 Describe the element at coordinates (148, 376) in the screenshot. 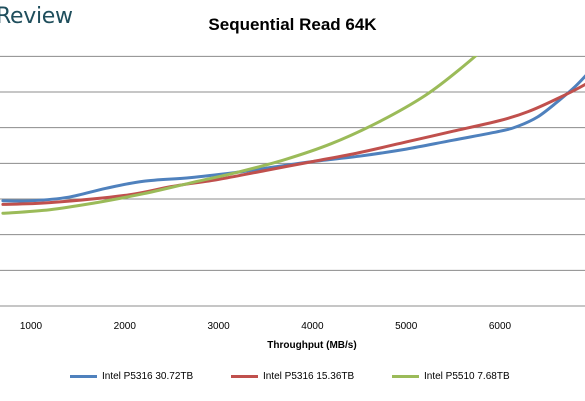

I see `legend-label: Intel P5316 30.72TB` at that location.